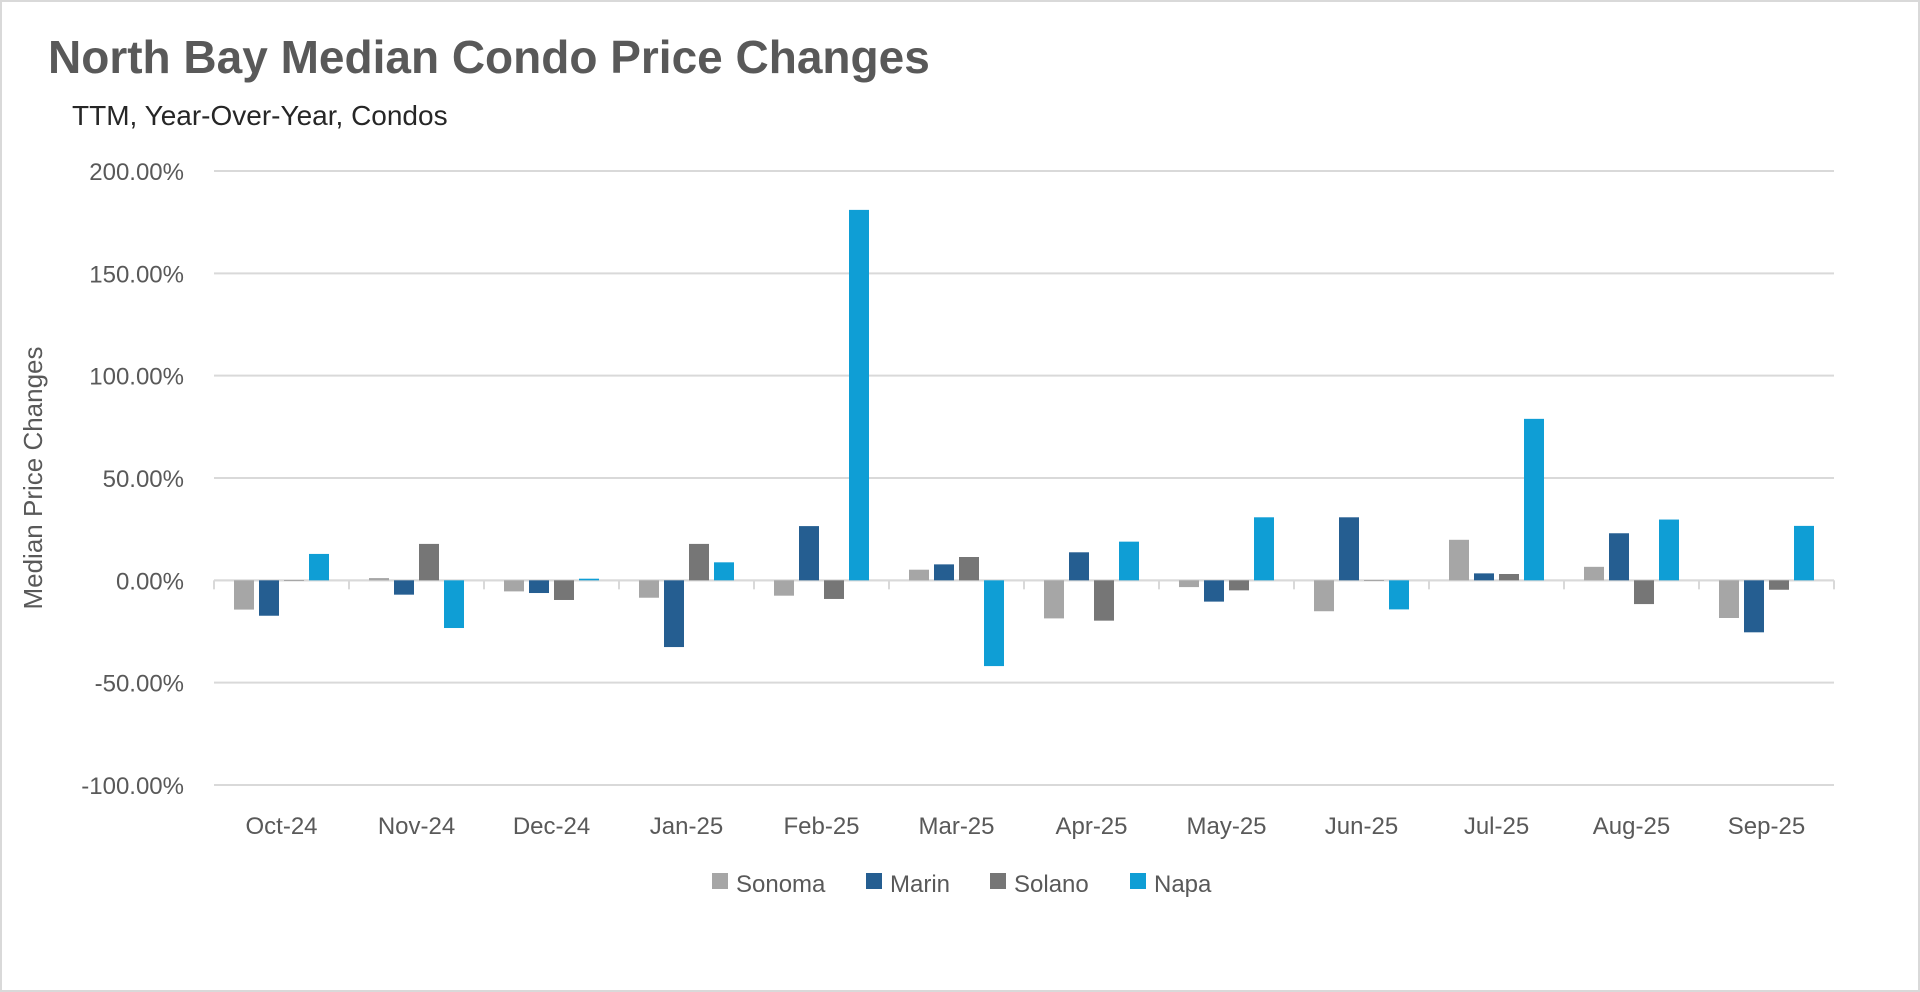  Describe the element at coordinates (416, 826) in the screenshot. I see `x-tick-label: Nov-24` at that location.